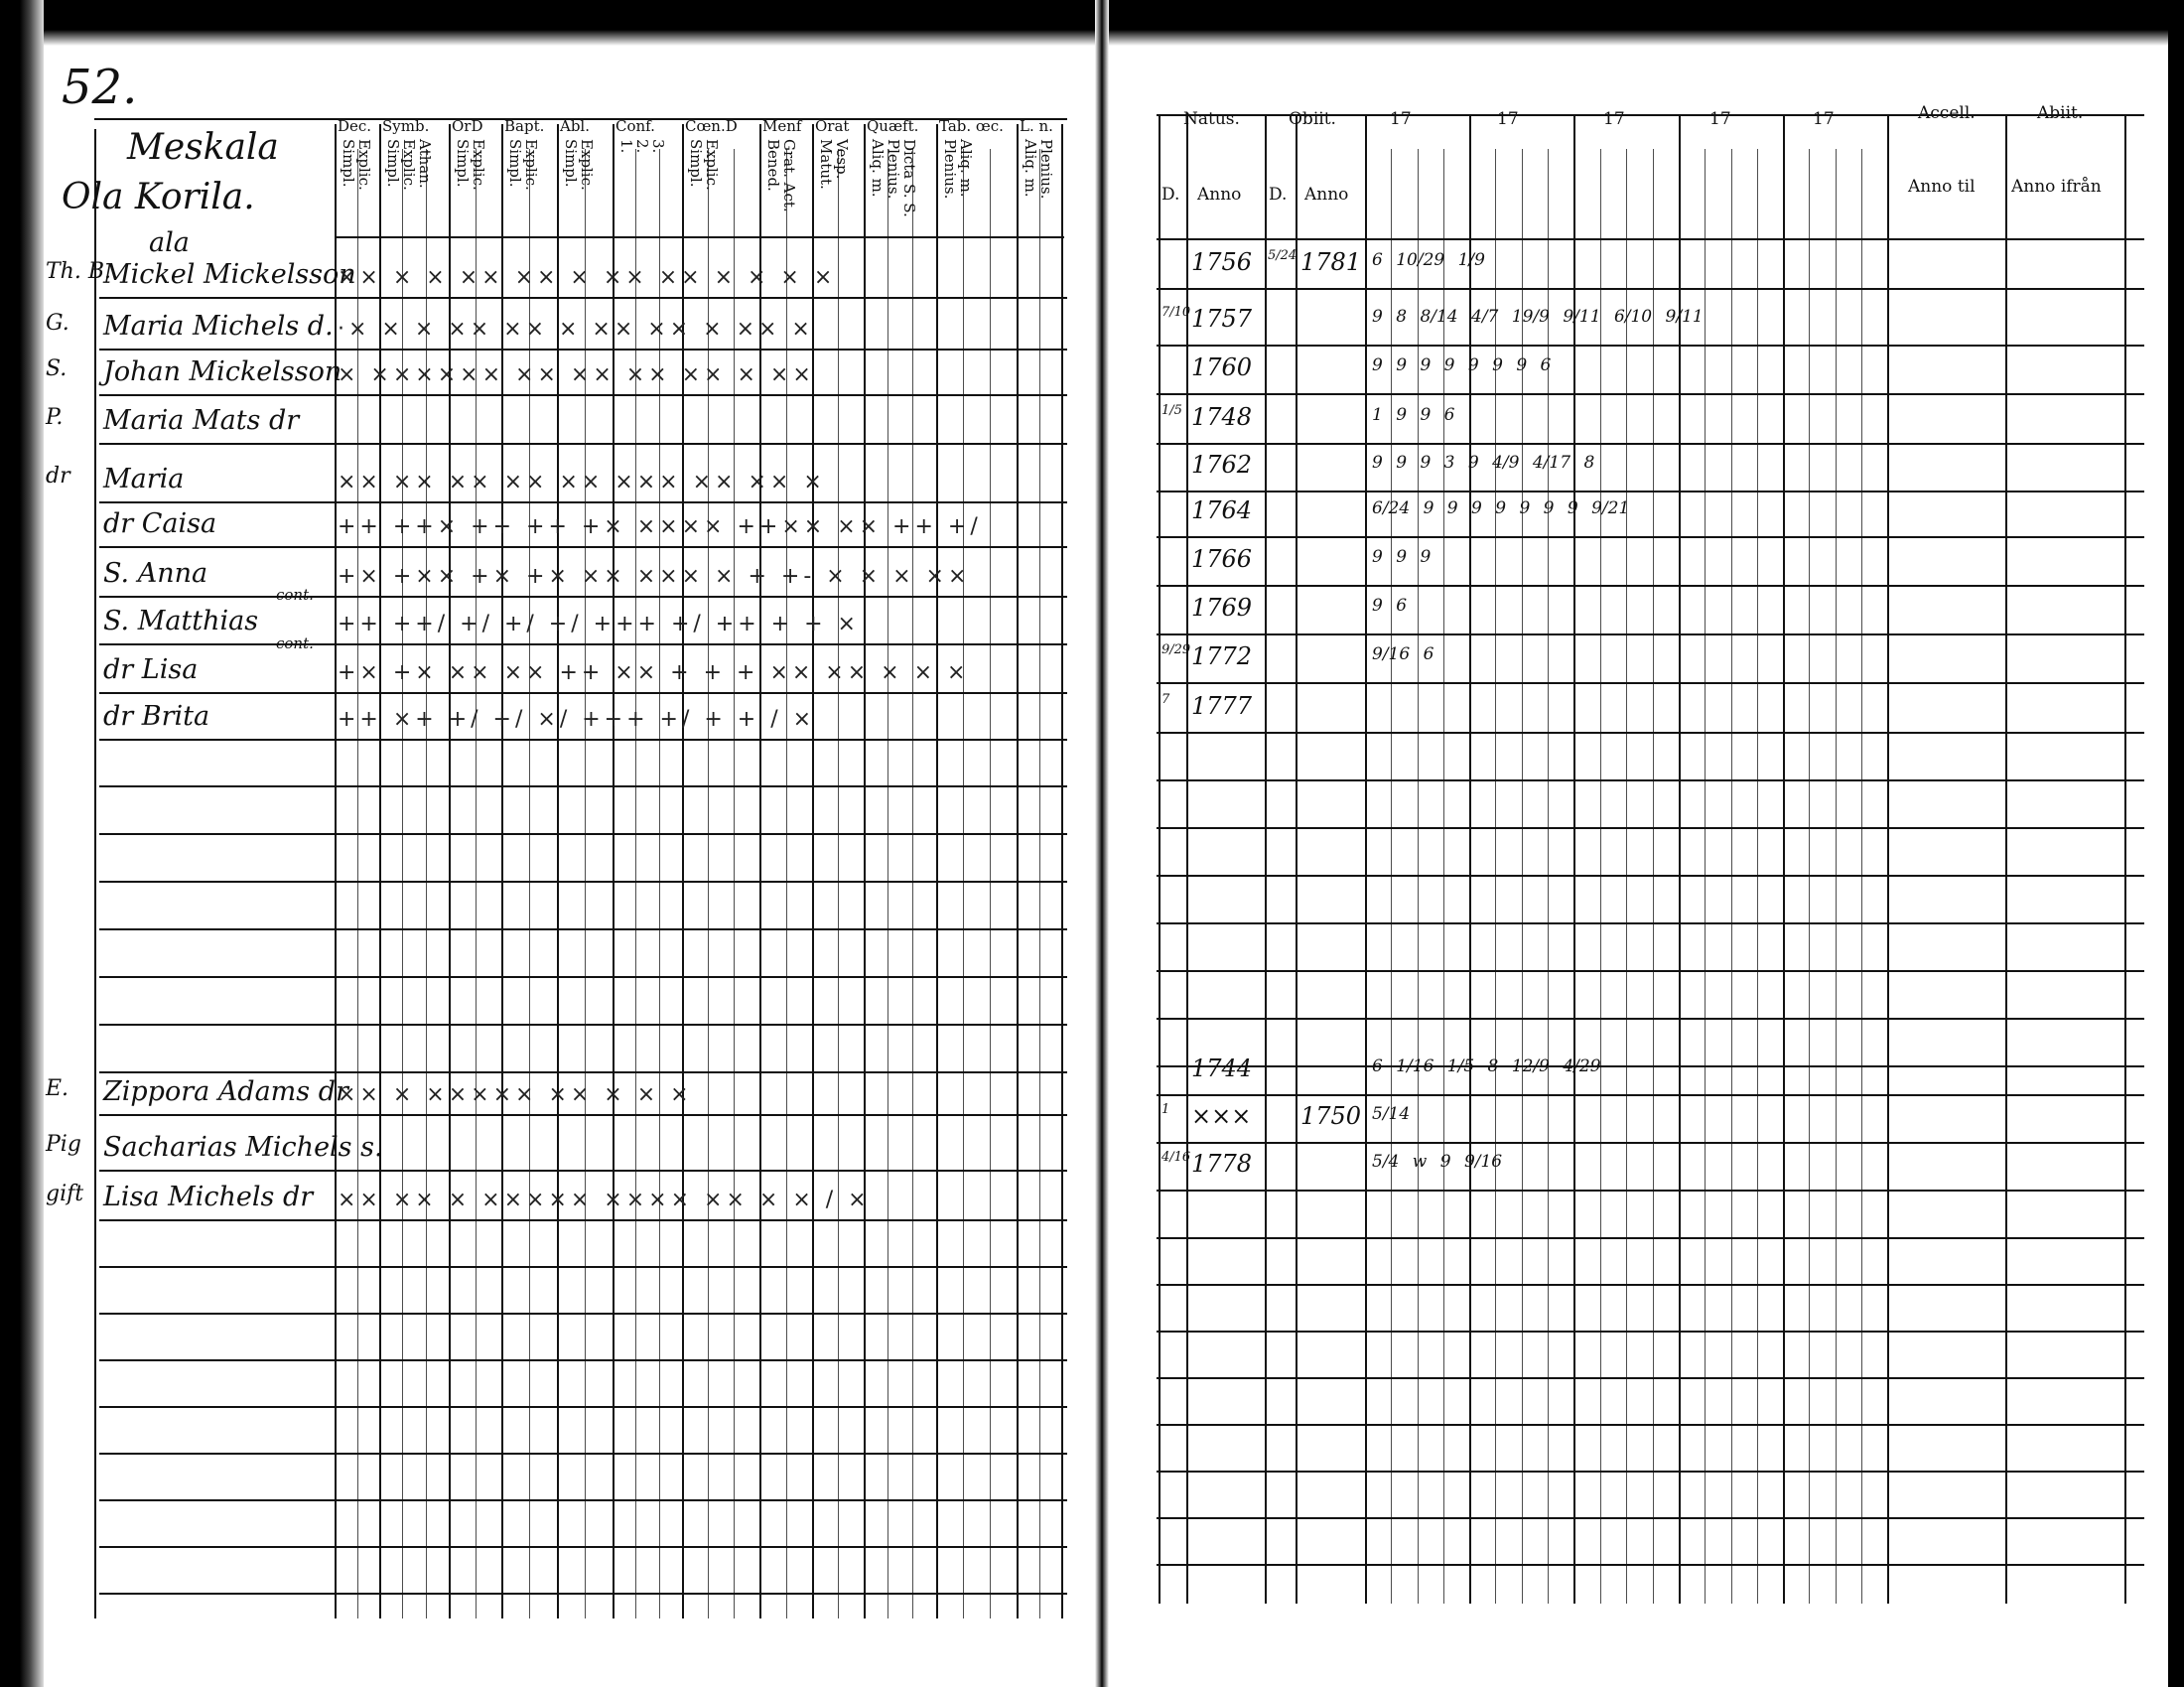 The image size is (2184, 1687). Describe the element at coordinates (1222, 706) in the screenshot. I see `birth-year: 1777` at that location.